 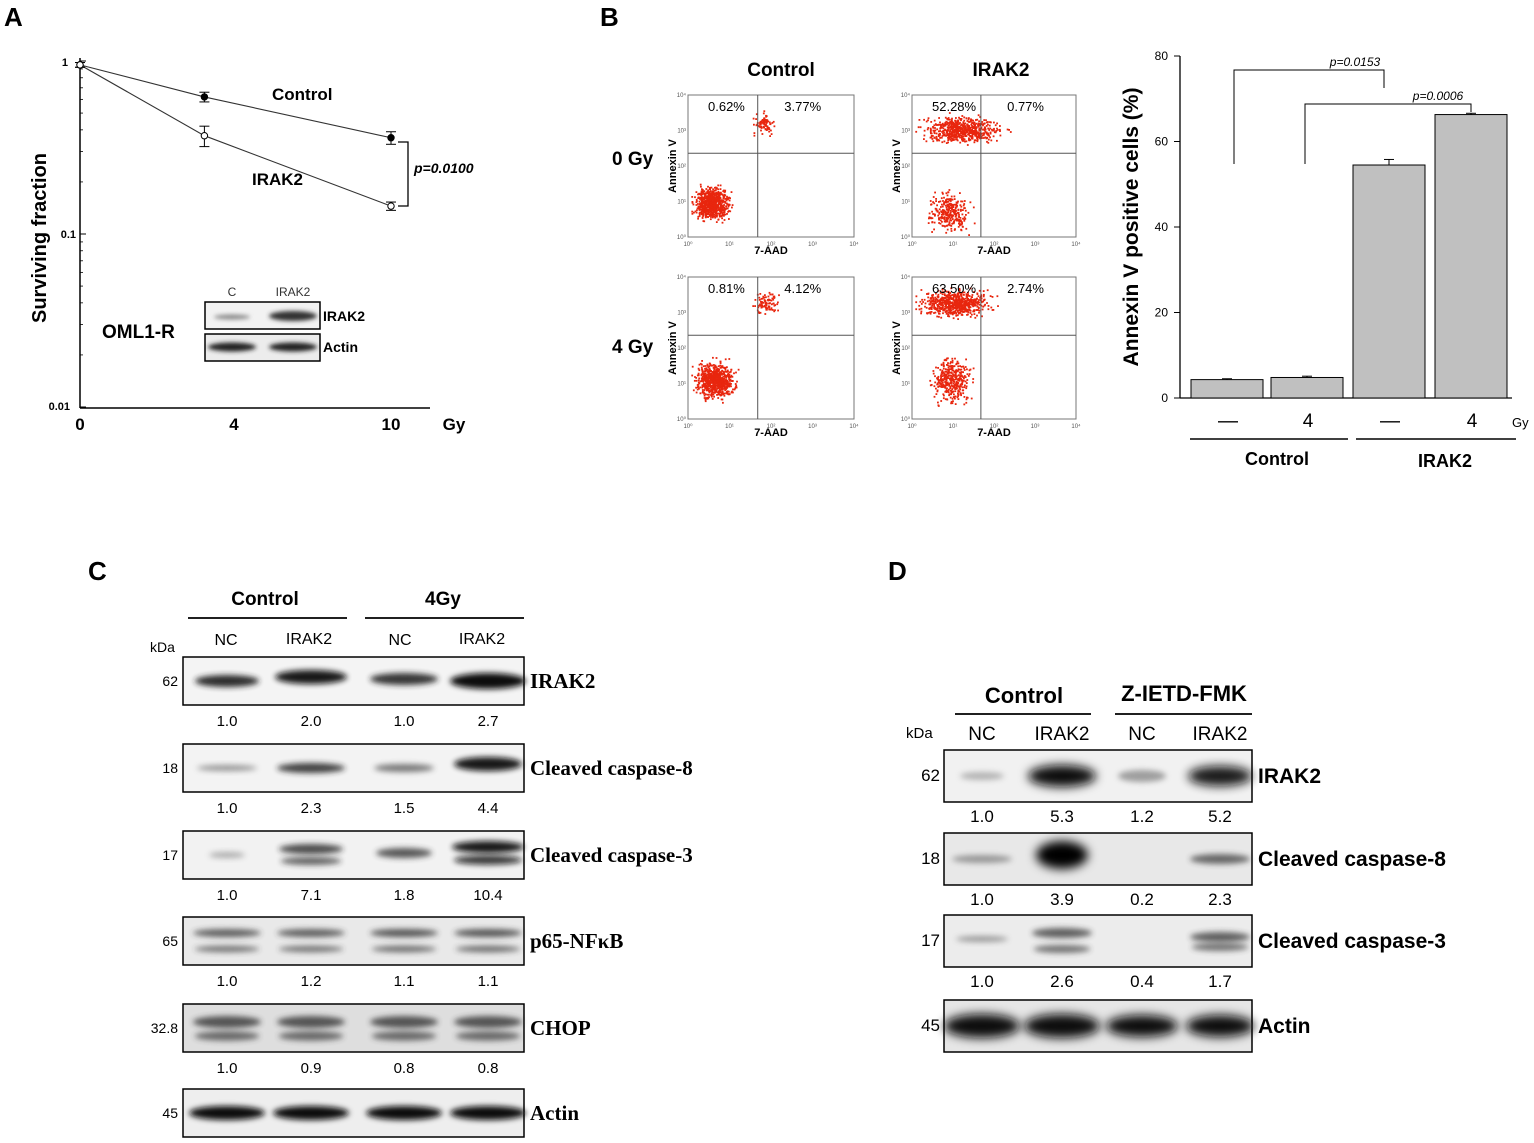 I want to click on panel-label-d: D, so click(x=897, y=571).